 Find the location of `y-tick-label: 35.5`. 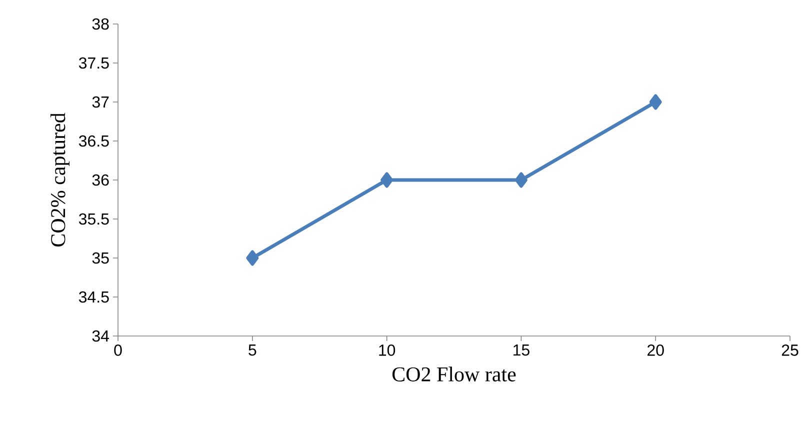

y-tick-label: 35.5 is located at coordinates (93, 219).